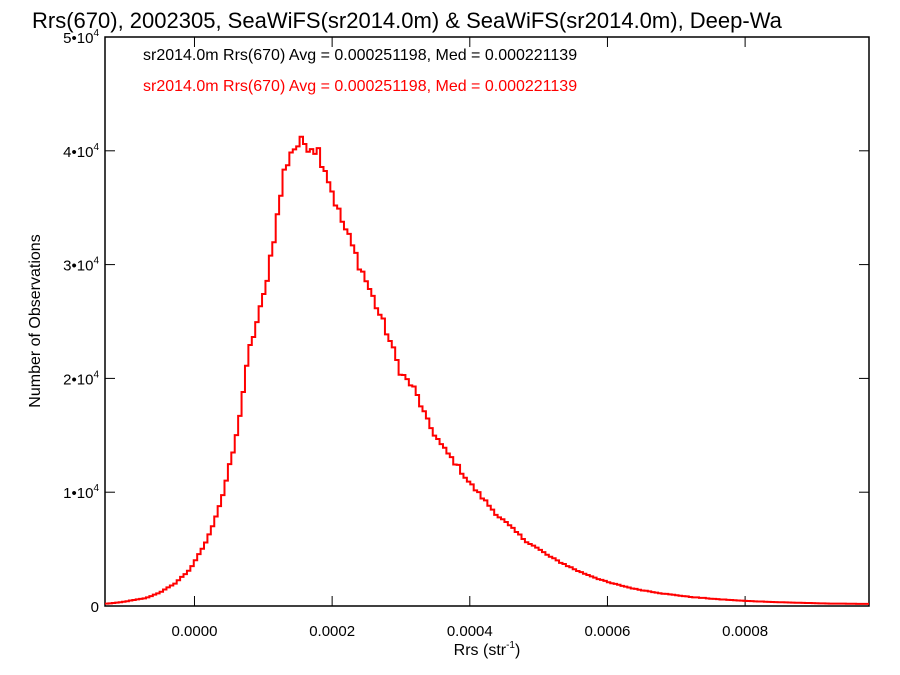 The width and height of the screenshot is (900, 675). I want to click on y-tick-label-base: 4•10, so click(78, 152).